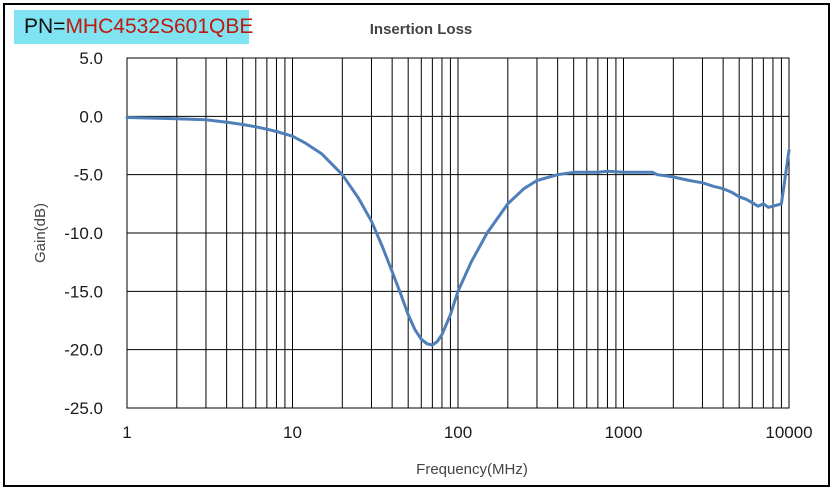 This screenshot has height=494, width=836. I want to click on y-axis-title: Gain(dB), so click(40, 233).